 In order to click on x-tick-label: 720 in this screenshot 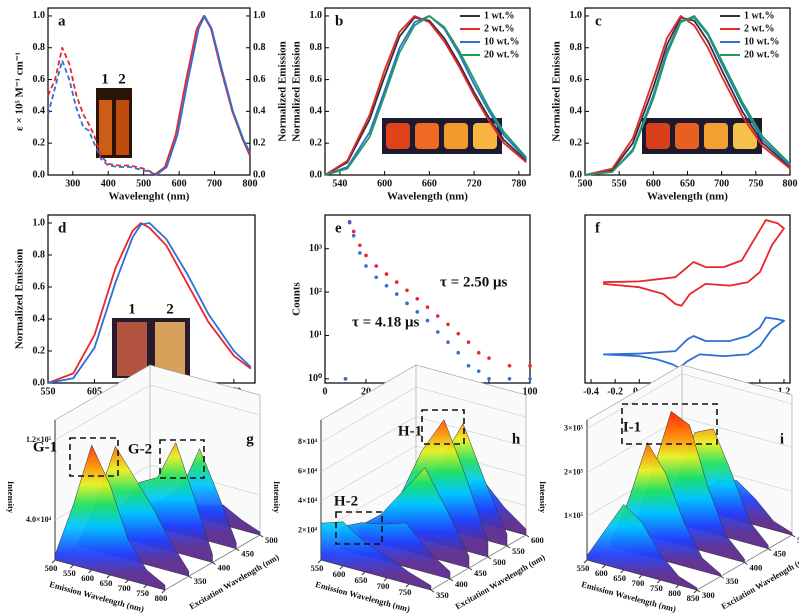, I will do `click(474, 183)`.